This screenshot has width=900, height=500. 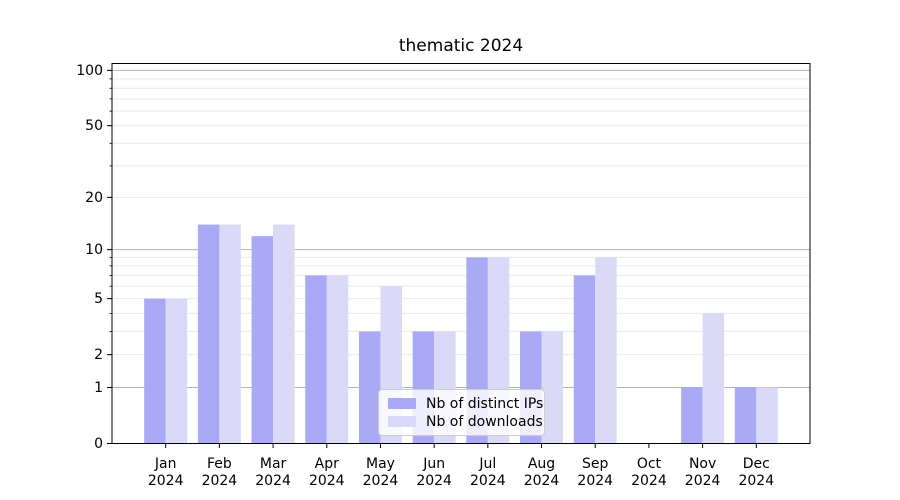 What do you see at coordinates (552, 387) in the screenshot?
I see `bar-downloads-aug-2024` at bounding box center [552, 387].